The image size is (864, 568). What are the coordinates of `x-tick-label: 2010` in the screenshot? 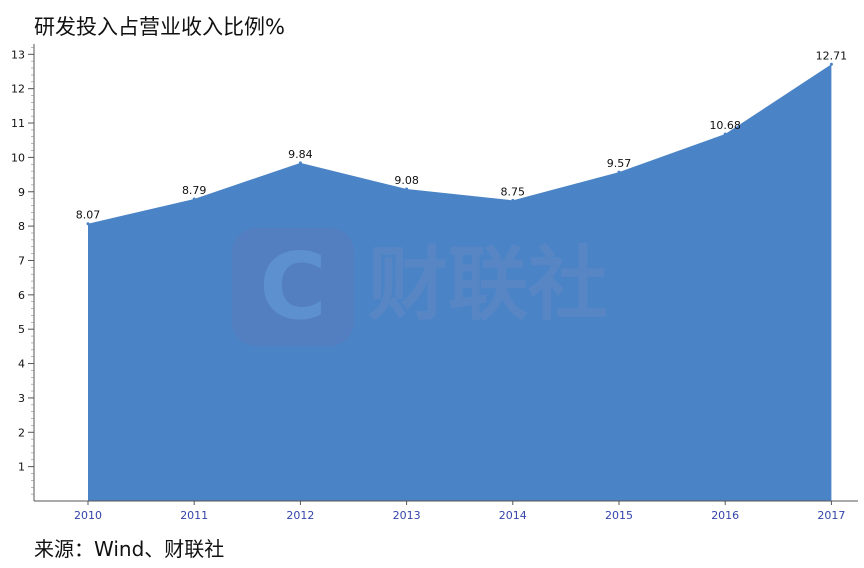 It's located at (88, 515).